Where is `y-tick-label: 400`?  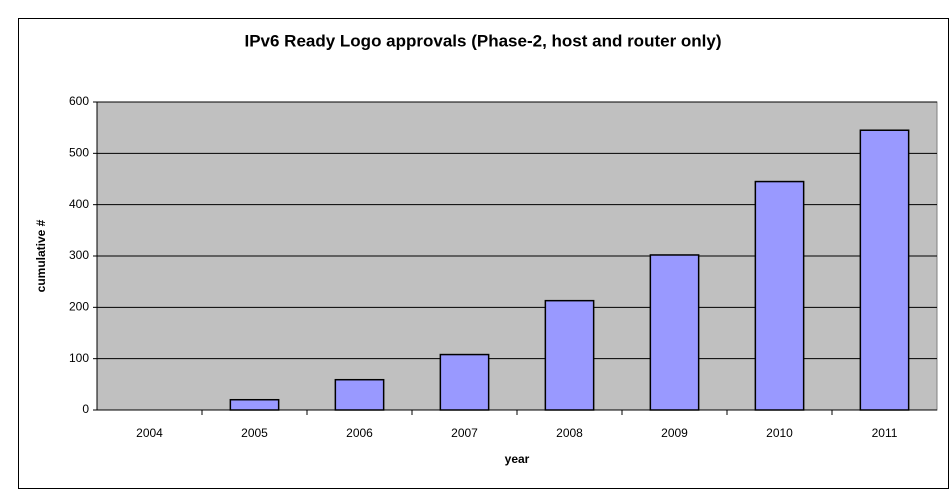
y-tick-label: 400 is located at coordinates (79, 204).